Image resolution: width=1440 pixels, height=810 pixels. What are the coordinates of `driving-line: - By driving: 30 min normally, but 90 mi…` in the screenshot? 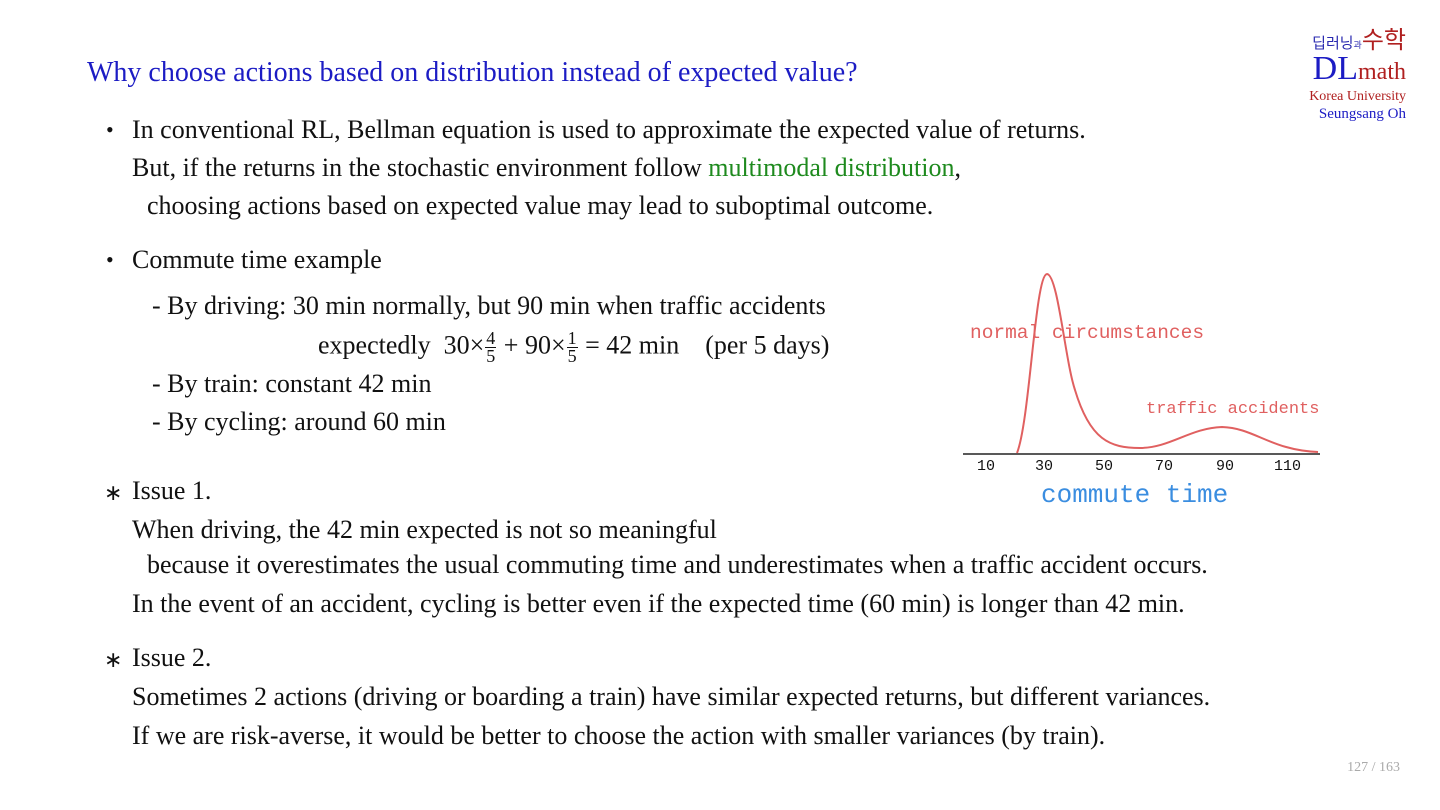 It's located at (489, 305).